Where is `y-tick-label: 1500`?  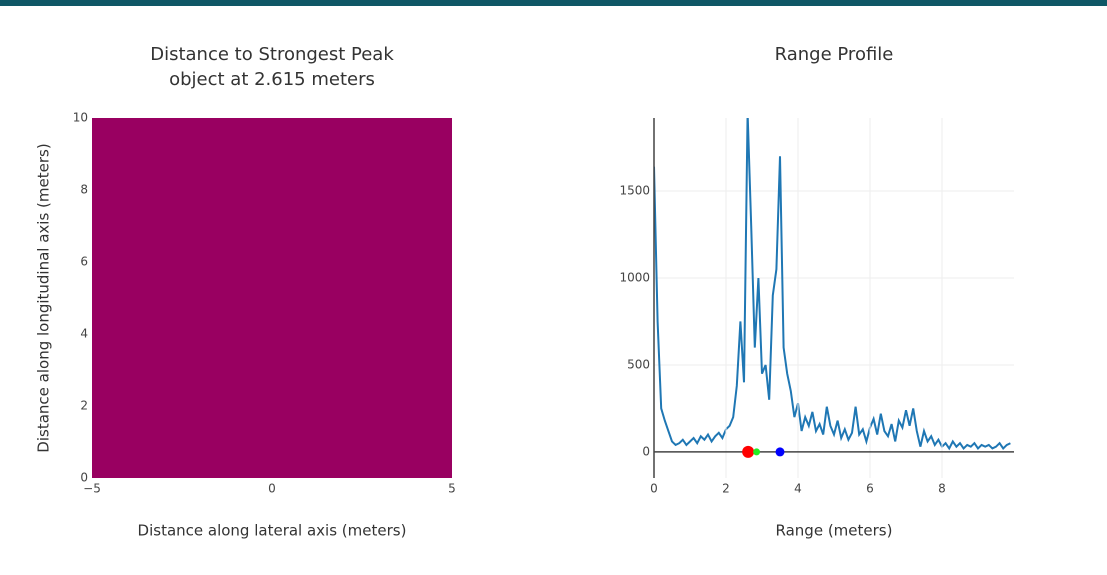 y-tick-label: 1500 is located at coordinates (634, 191).